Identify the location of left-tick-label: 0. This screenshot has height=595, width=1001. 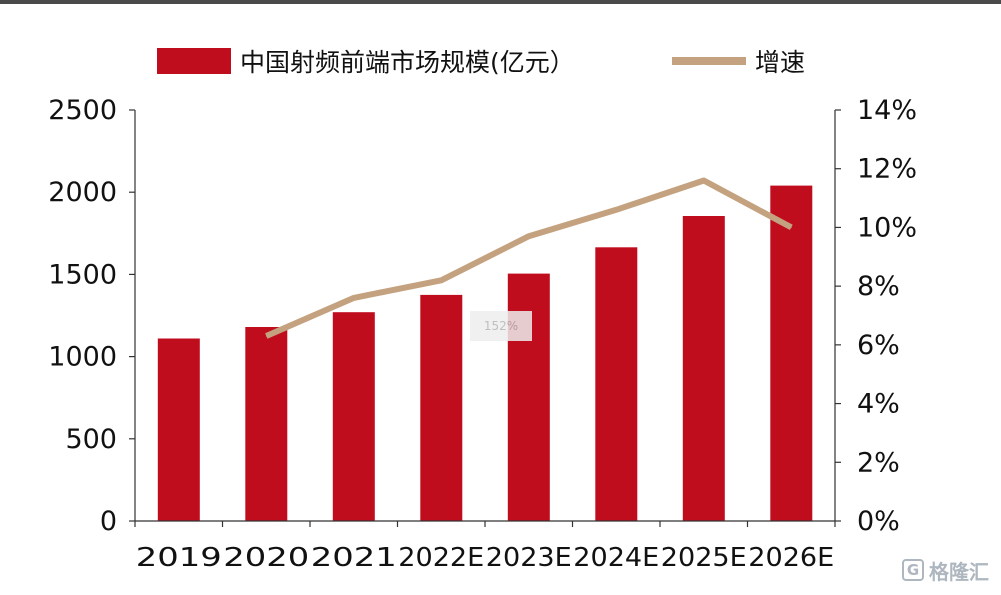
(108, 521).